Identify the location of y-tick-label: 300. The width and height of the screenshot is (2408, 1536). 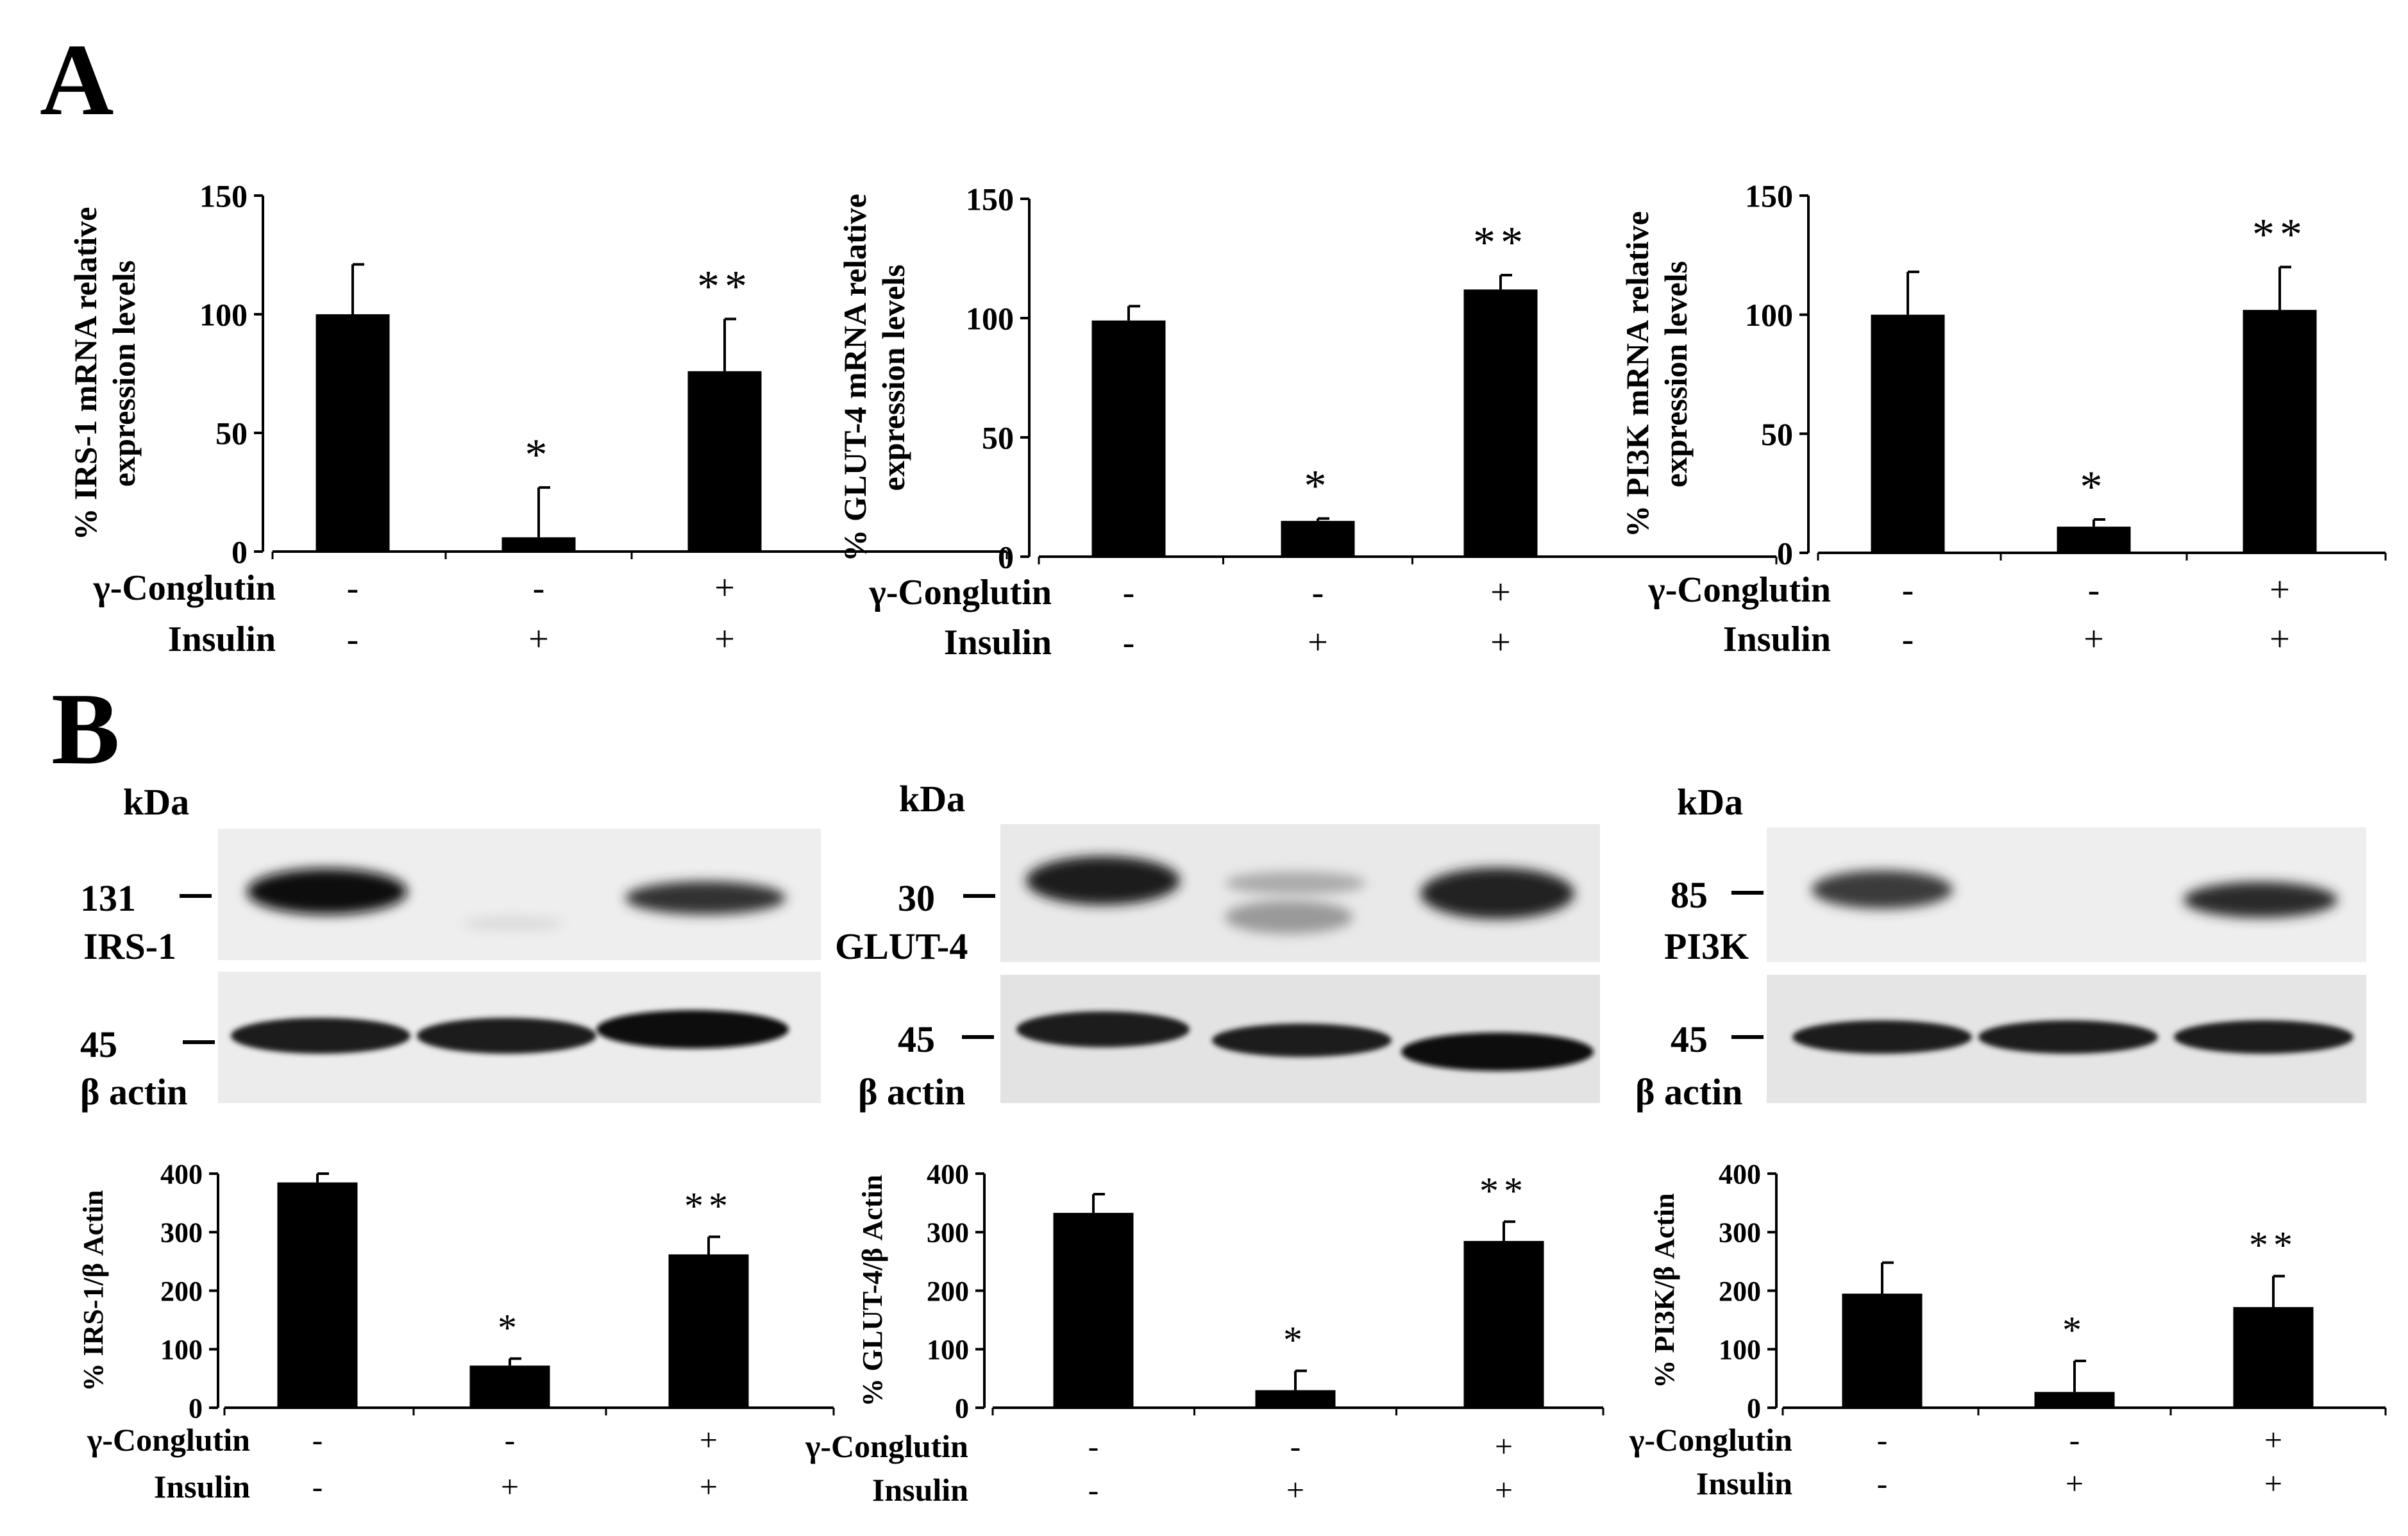
(948, 1233).